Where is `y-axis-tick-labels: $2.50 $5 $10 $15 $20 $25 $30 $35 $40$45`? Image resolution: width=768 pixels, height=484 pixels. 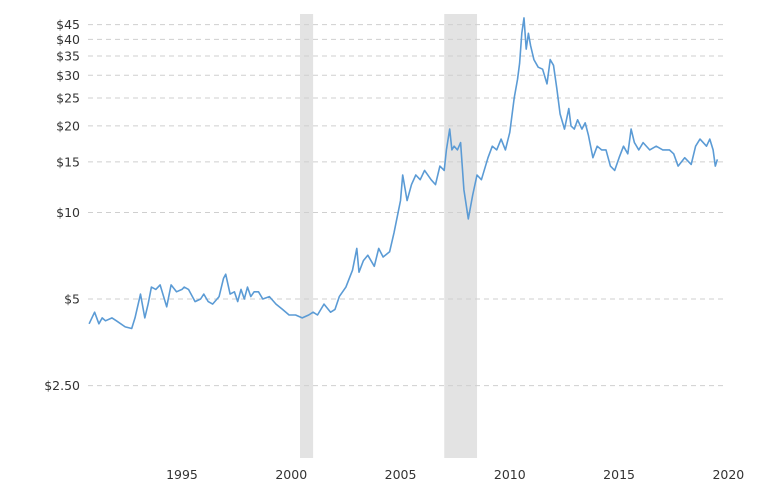 y-axis-tick-labels: $2.50 $5 $10 $15 $20 $25 $30 $35 $40$45 is located at coordinates (62, 205).